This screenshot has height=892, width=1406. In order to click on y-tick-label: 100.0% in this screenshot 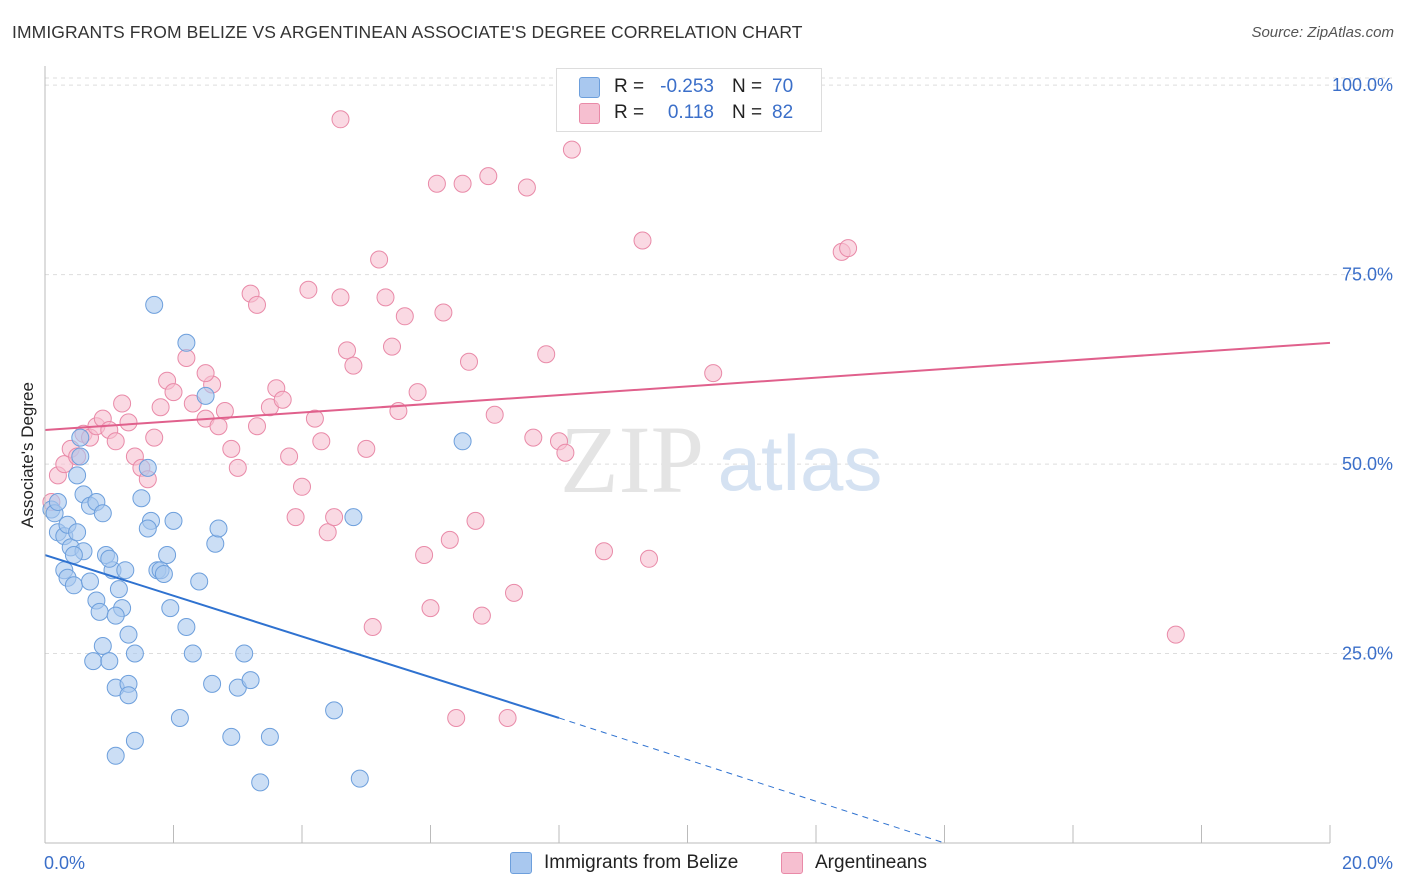, I will do `click(1362, 85)`.